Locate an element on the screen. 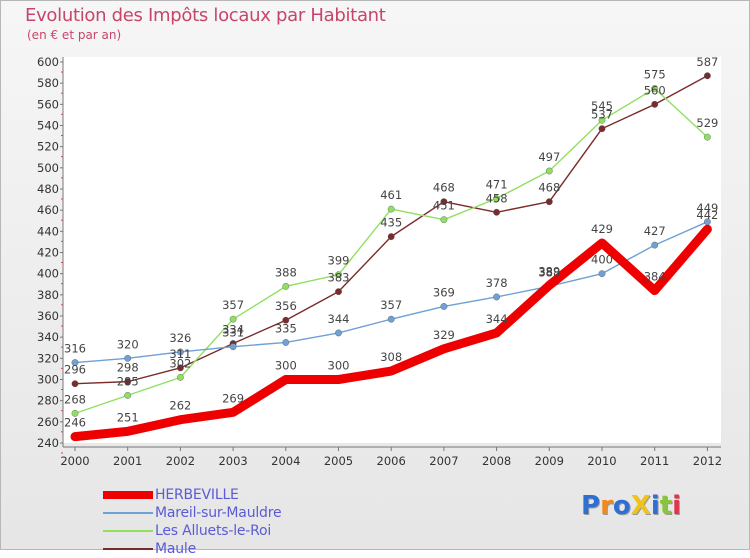 This screenshot has width=750, height=558. x-tick-label: 2005 is located at coordinates (338, 461).